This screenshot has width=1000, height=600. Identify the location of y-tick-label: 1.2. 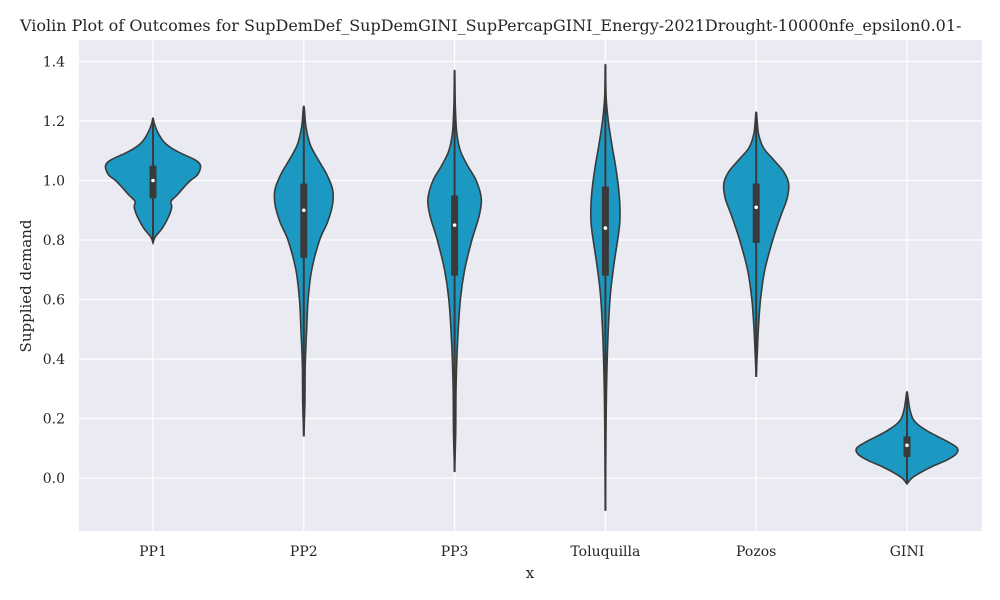
(54, 122).